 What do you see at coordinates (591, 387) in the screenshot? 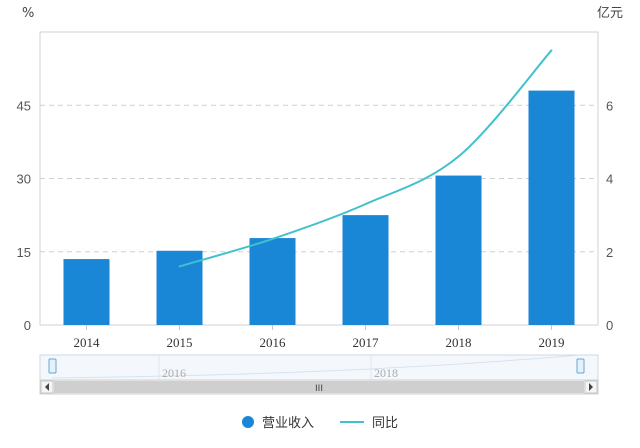
I see `arrow-right-icon` at bounding box center [591, 387].